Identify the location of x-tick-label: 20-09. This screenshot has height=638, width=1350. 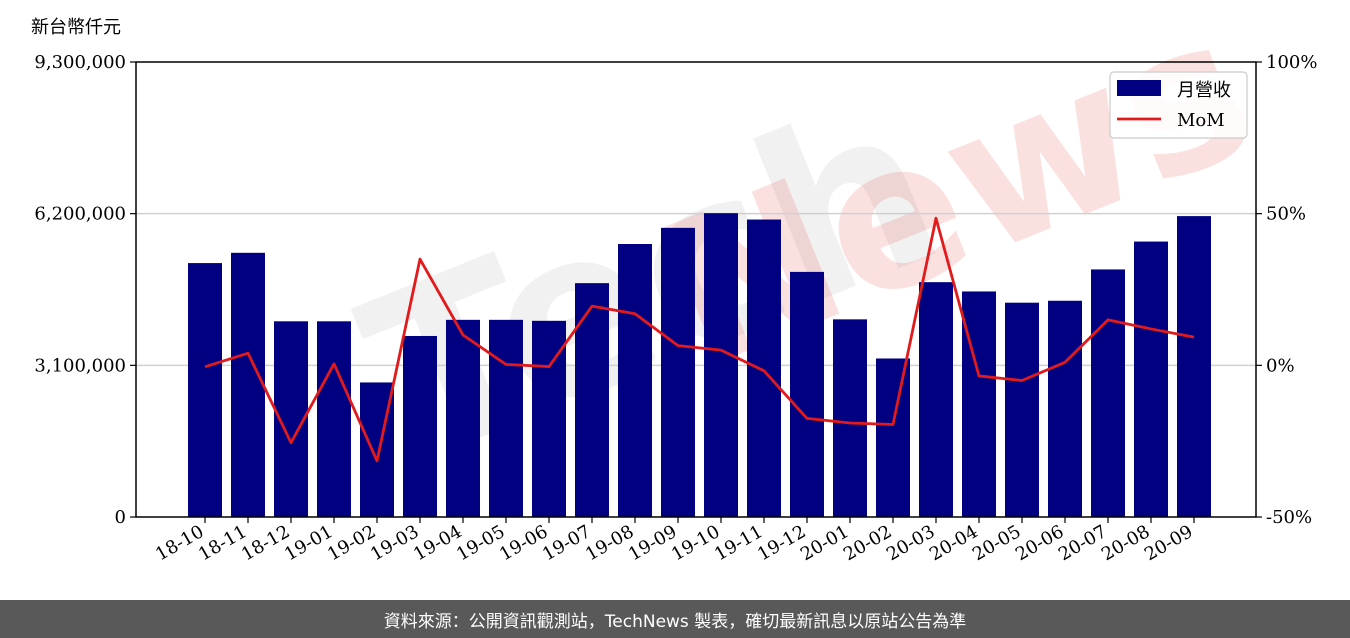
(1168, 543).